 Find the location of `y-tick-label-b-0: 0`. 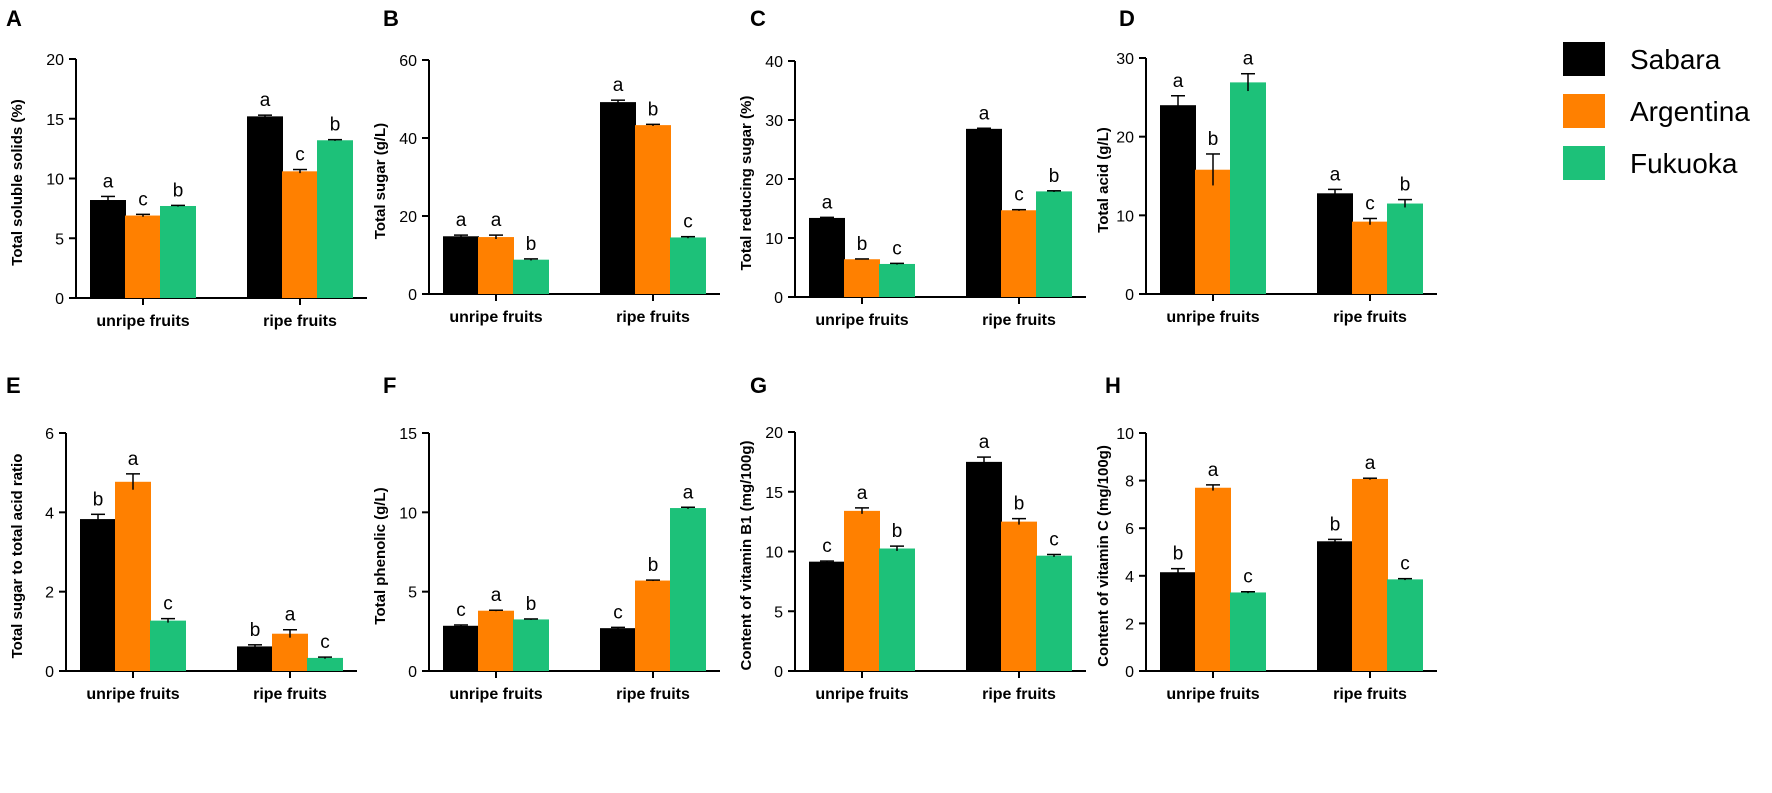

y-tick-label-b-0: 0 is located at coordinates (412, 295).